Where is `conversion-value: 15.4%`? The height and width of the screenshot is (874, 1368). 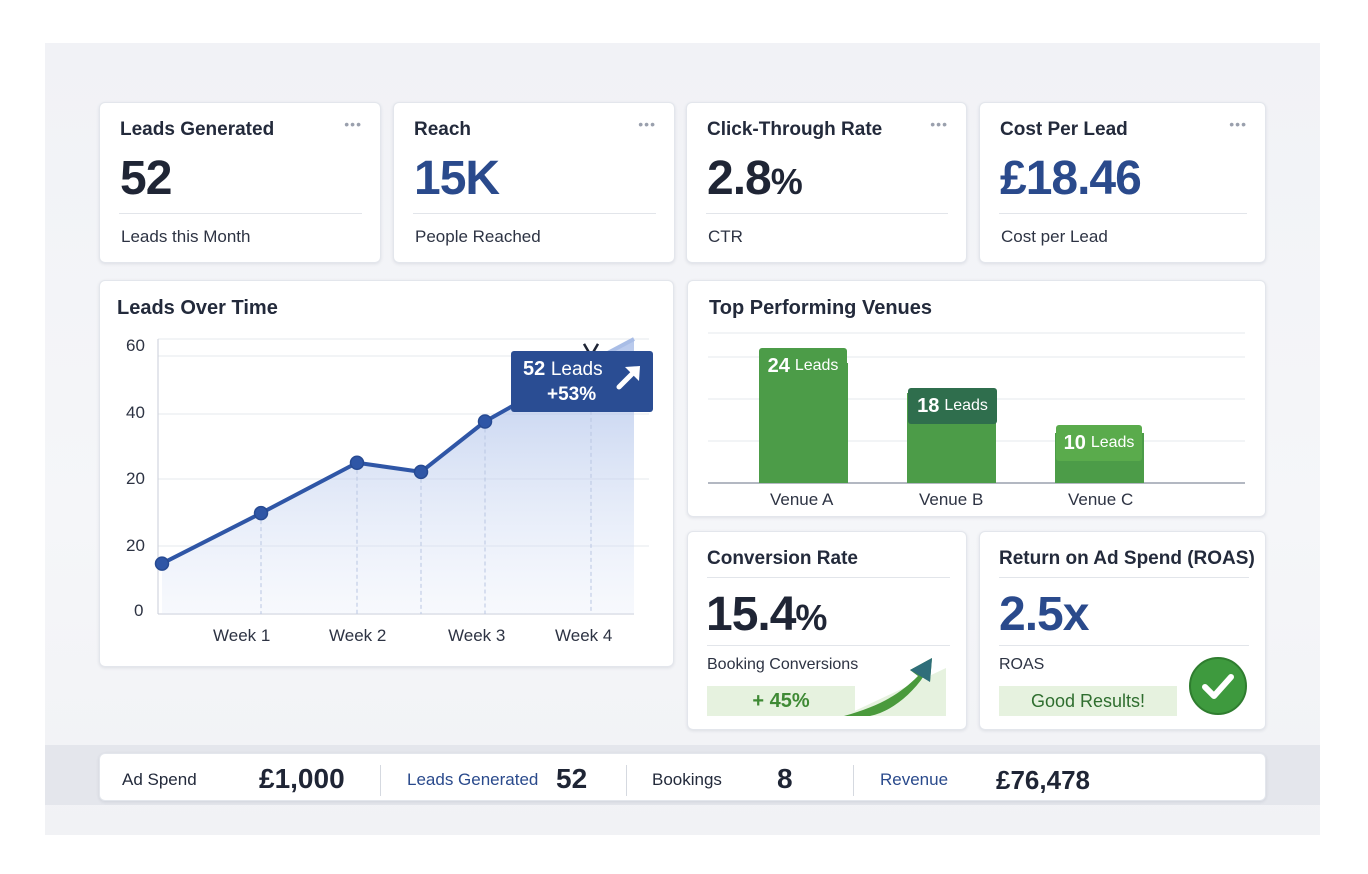
conversion-value: 15.4% is located at coordinates (766, 614).